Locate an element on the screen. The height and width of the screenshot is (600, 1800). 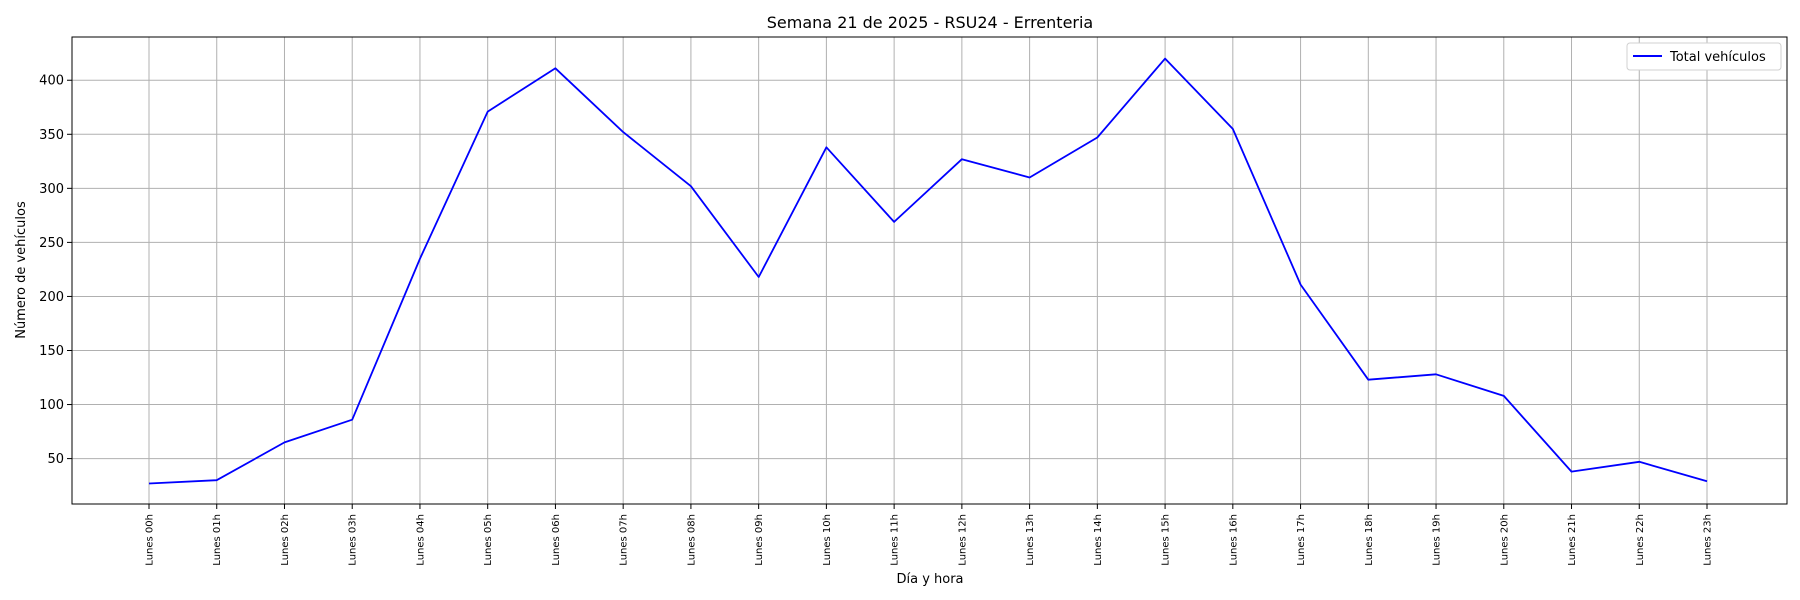
x-tick-label: Lunes 18h is located at coordinates (1369, 540).